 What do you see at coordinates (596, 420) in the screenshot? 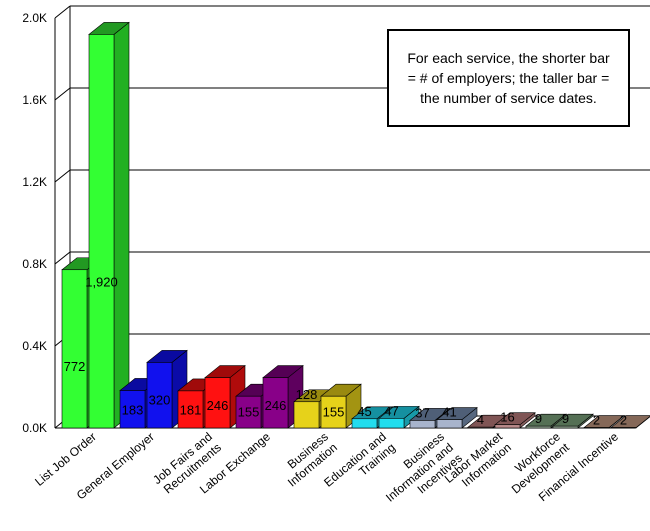
I see `data-label-employers: 2` at bounding box center [596, 420].